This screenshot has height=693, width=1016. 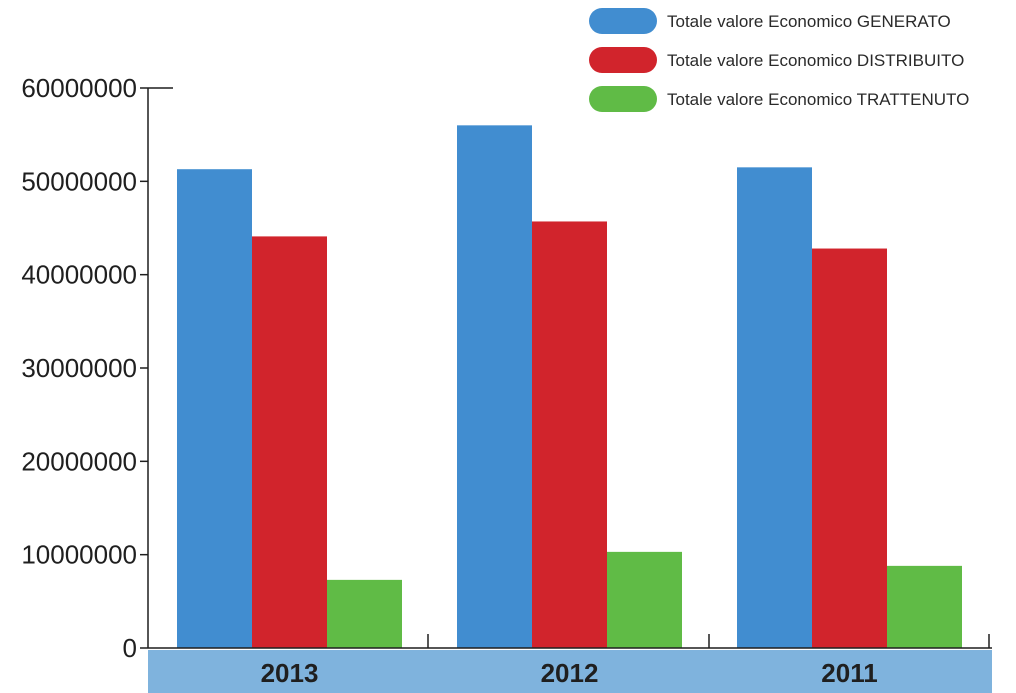 I want to click on y-tick-label: 30000000, so click(x=79, y=368).